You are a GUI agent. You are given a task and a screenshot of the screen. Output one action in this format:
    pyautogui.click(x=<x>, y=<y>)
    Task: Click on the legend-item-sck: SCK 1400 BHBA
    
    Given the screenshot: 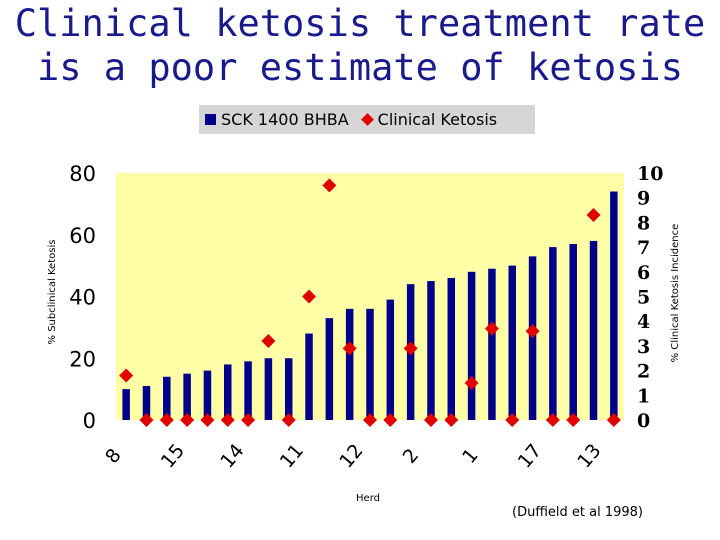 What is the action you would take?
    pyautogui.click(x=277, y=119)
    